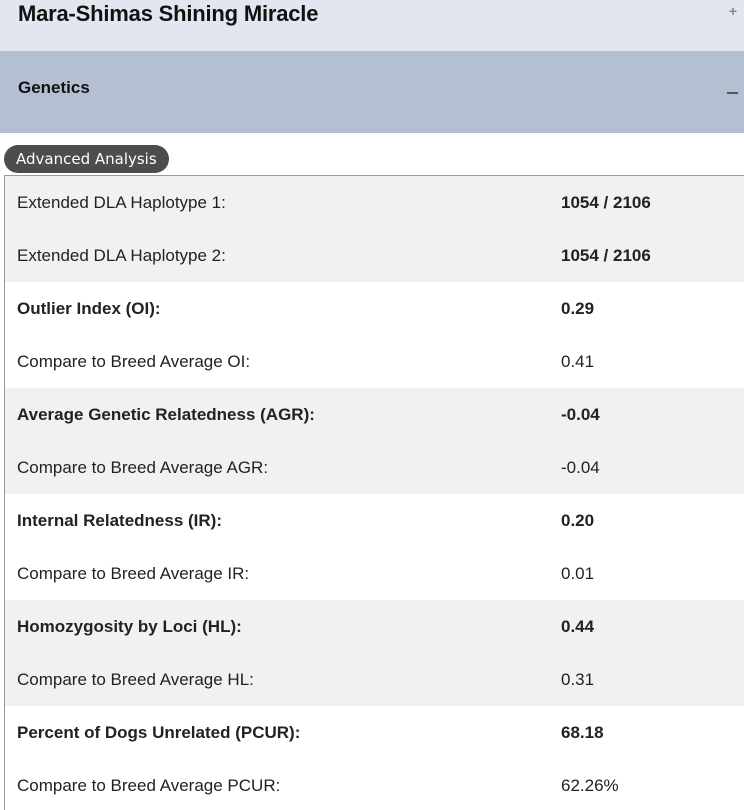 The width and height of the screenshot is (744, 810). What do you see at coordinates (372, 92) in the screenshot?
I see `genetics-accordion-header: Genetics` at bounding box center [372, 92].